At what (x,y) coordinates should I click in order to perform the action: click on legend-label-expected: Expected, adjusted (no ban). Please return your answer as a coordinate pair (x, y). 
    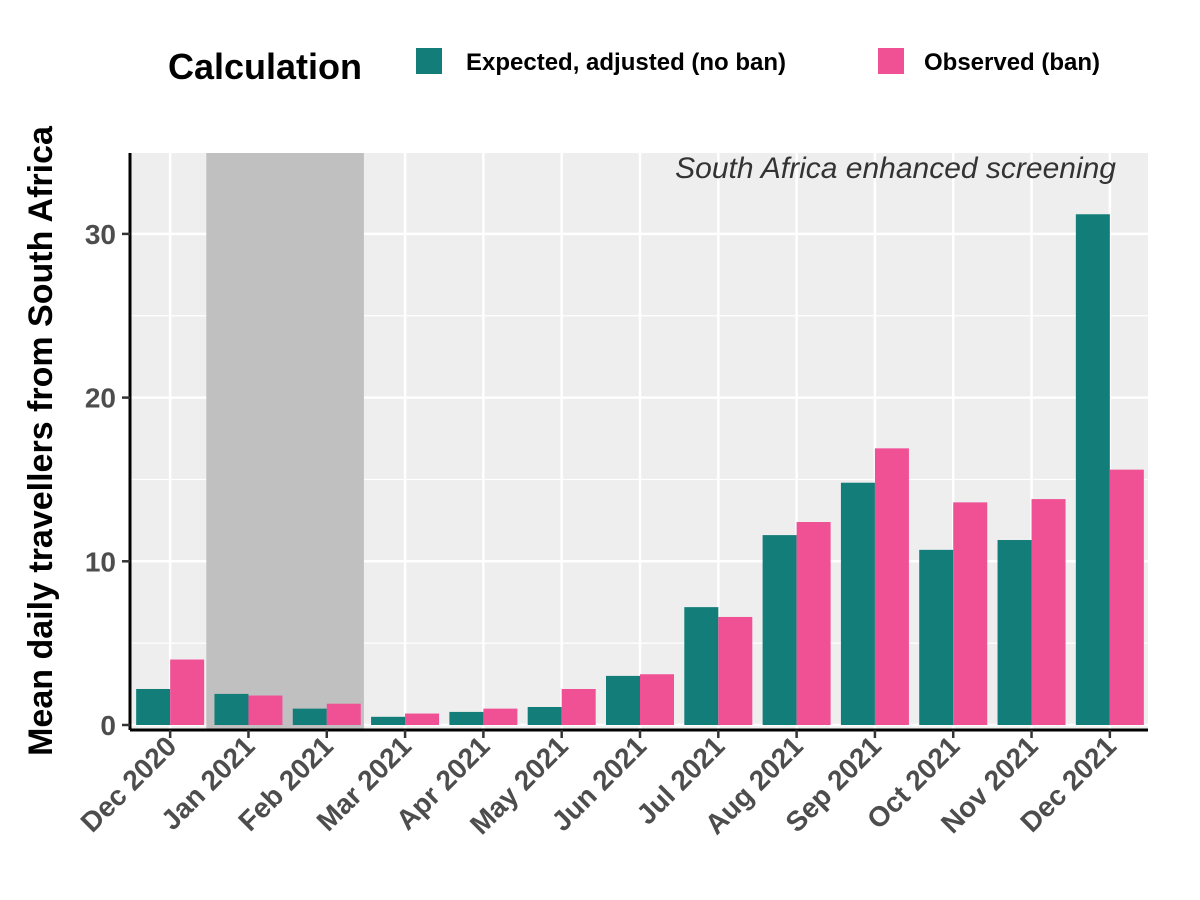
    Looking at the image, I should click on (626, 62).